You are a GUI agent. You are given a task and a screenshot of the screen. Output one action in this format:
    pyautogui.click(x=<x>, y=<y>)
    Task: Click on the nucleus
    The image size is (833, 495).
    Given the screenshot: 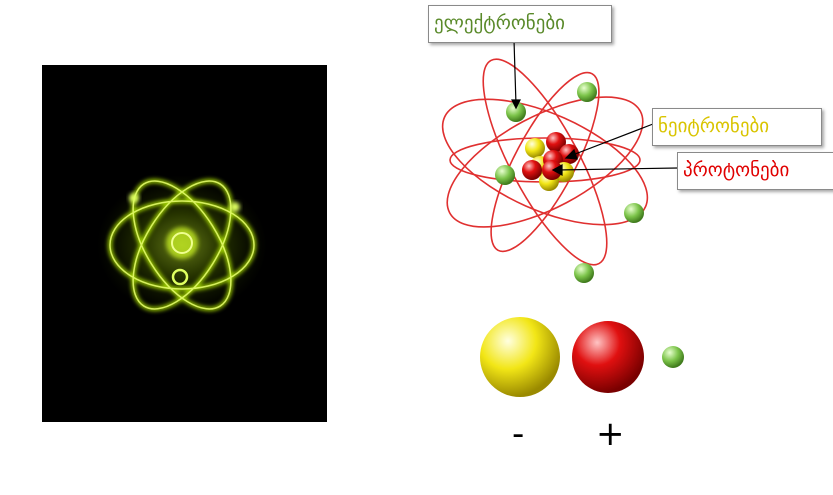 What is the action you would take?
    pyautogui.click(x=550, y=161)
    